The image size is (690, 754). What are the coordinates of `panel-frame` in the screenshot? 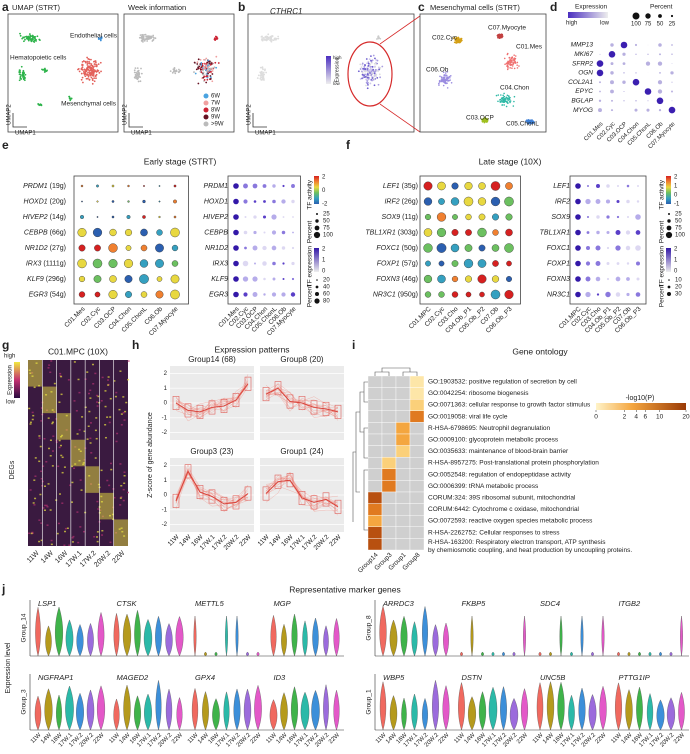 It's located at (470, 240).